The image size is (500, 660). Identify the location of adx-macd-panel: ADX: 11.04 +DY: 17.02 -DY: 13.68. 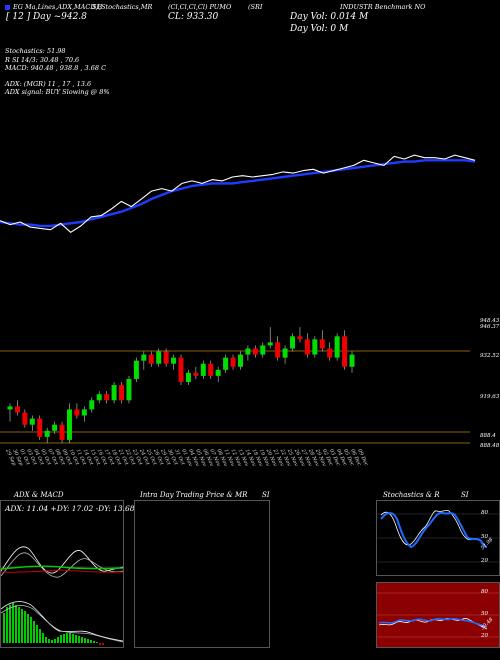
(67, 574).